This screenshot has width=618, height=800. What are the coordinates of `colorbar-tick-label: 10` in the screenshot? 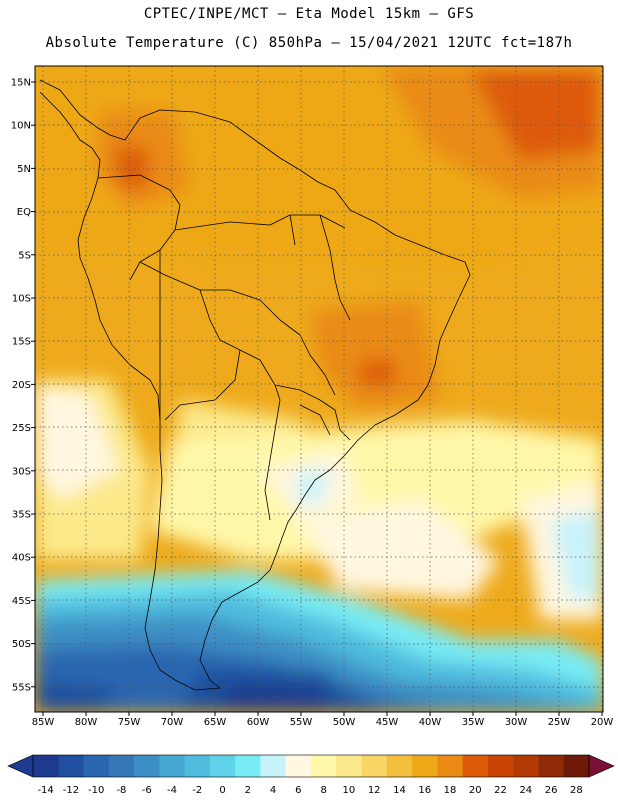 It's located at (349, 790).